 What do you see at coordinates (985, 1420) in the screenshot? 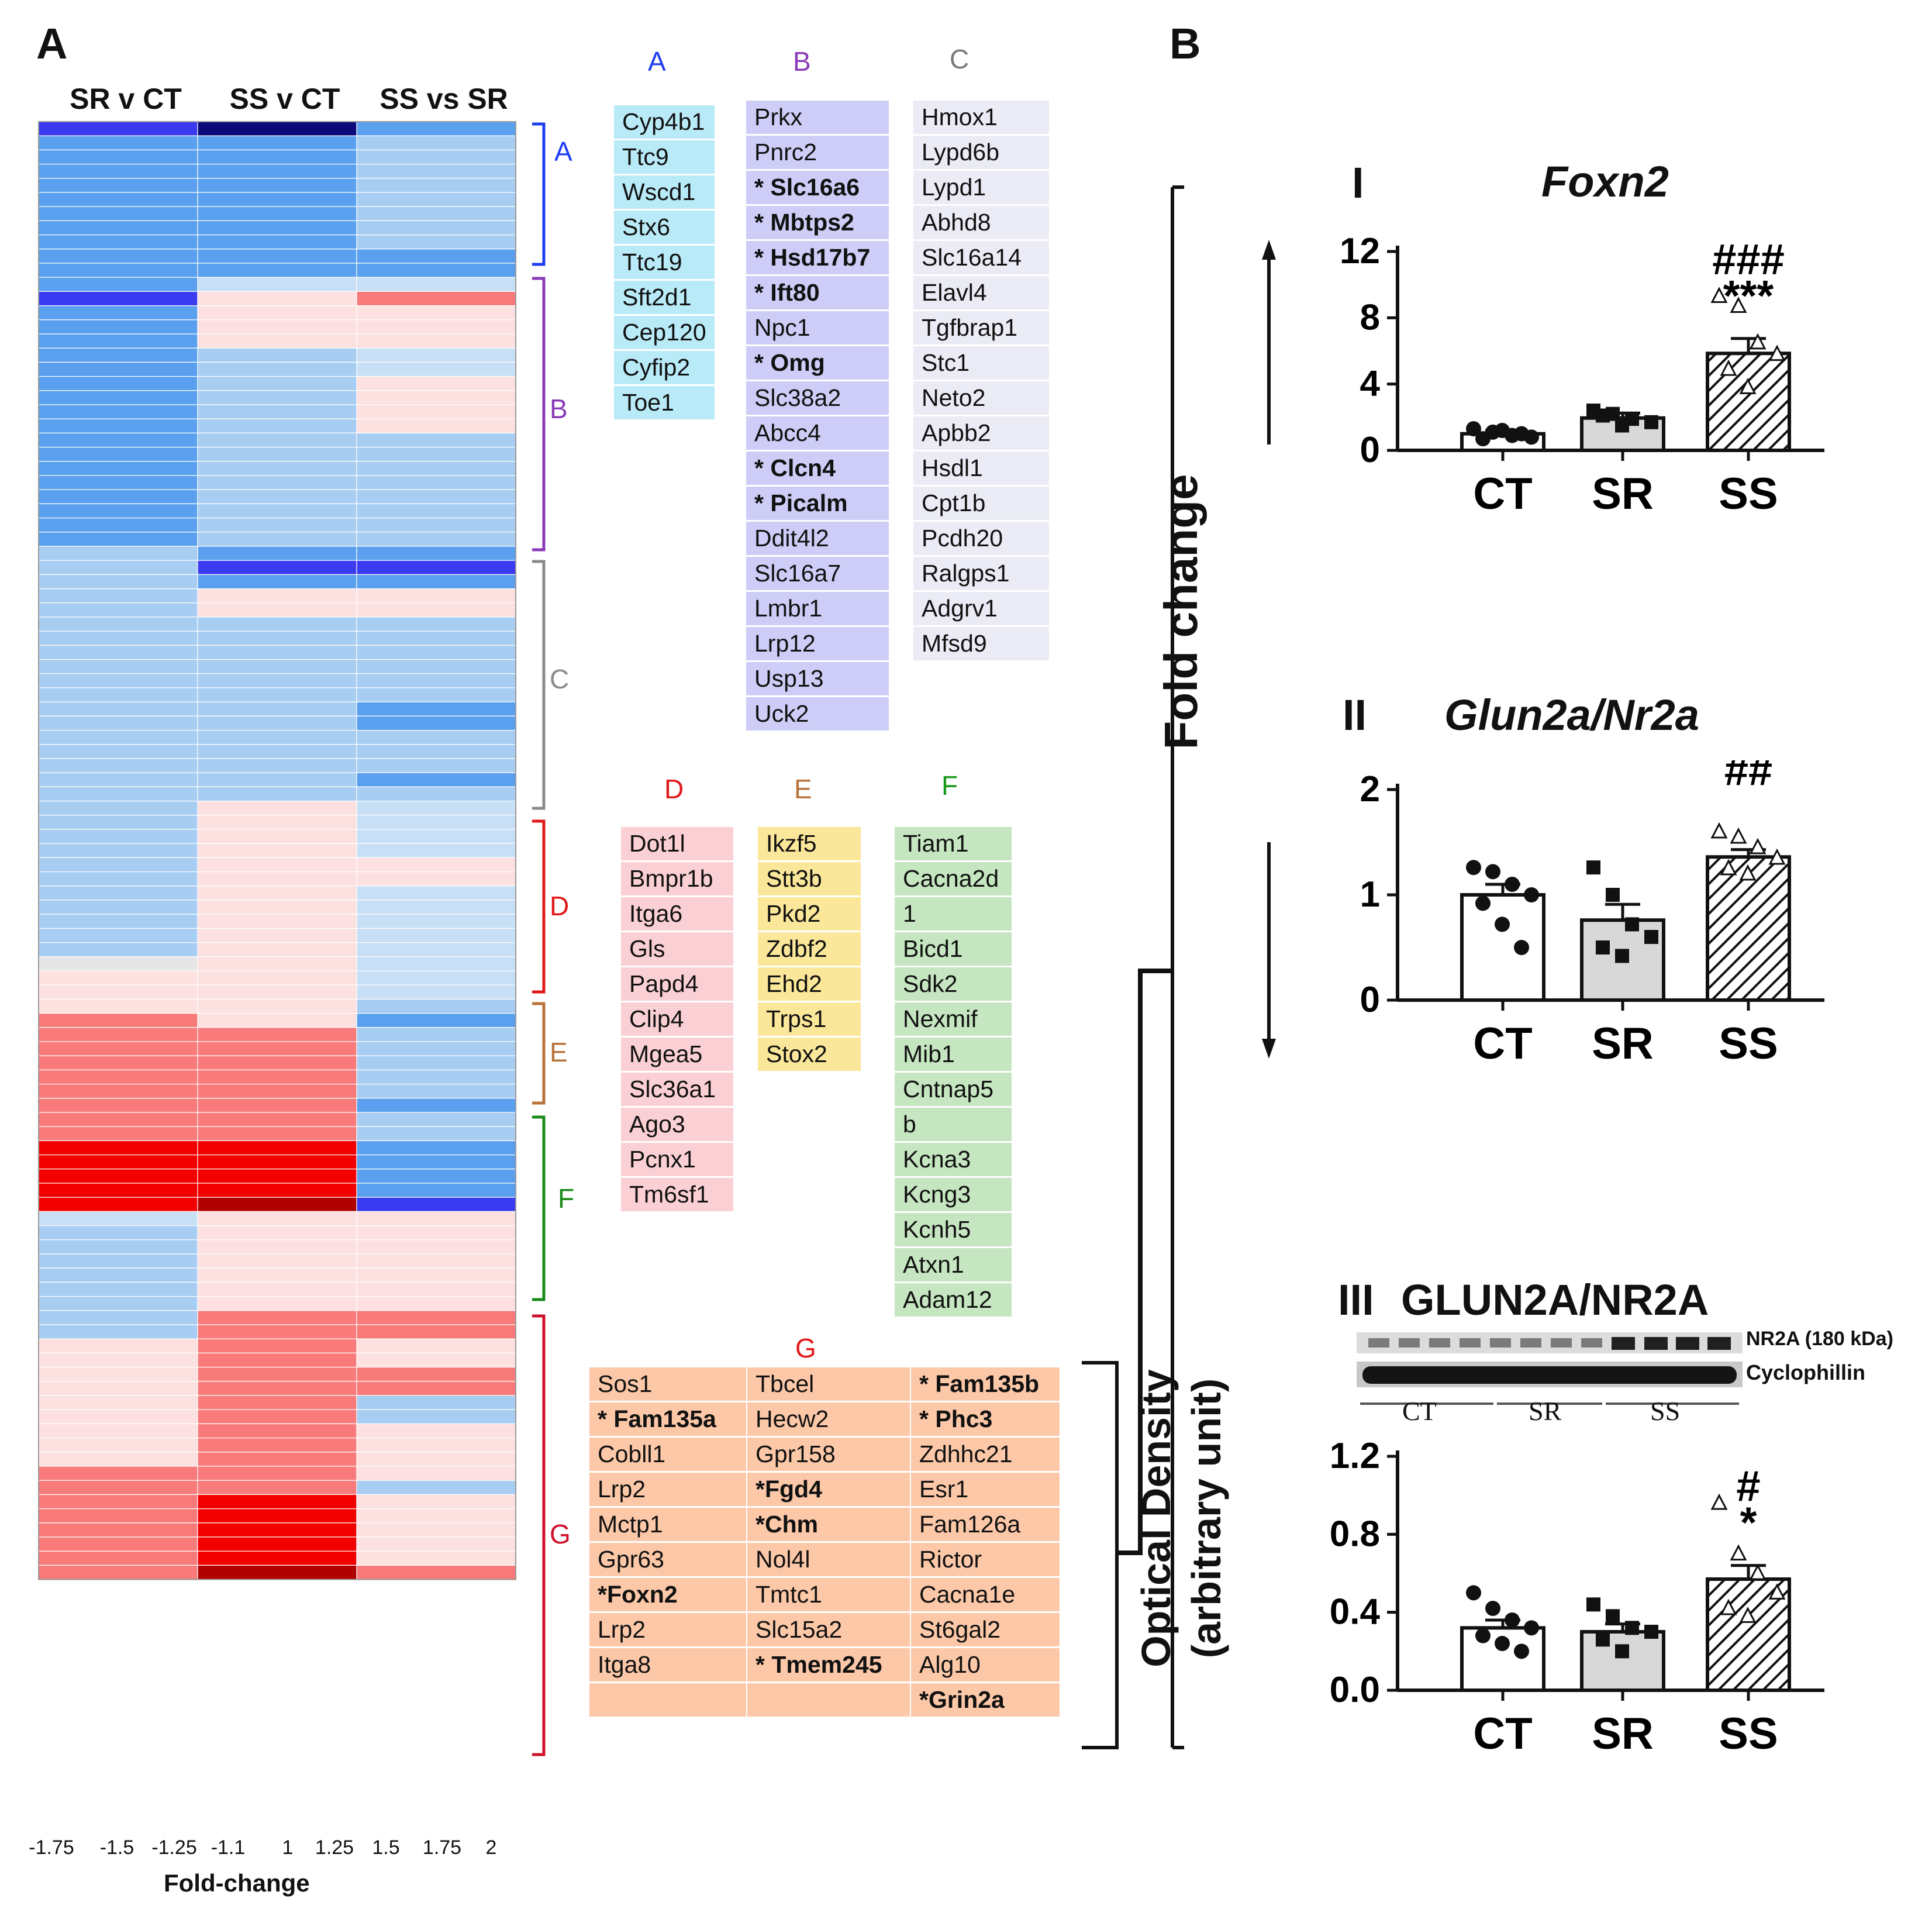
I see `gene-cell: * Phc3` at bounding box center [985, 1420].